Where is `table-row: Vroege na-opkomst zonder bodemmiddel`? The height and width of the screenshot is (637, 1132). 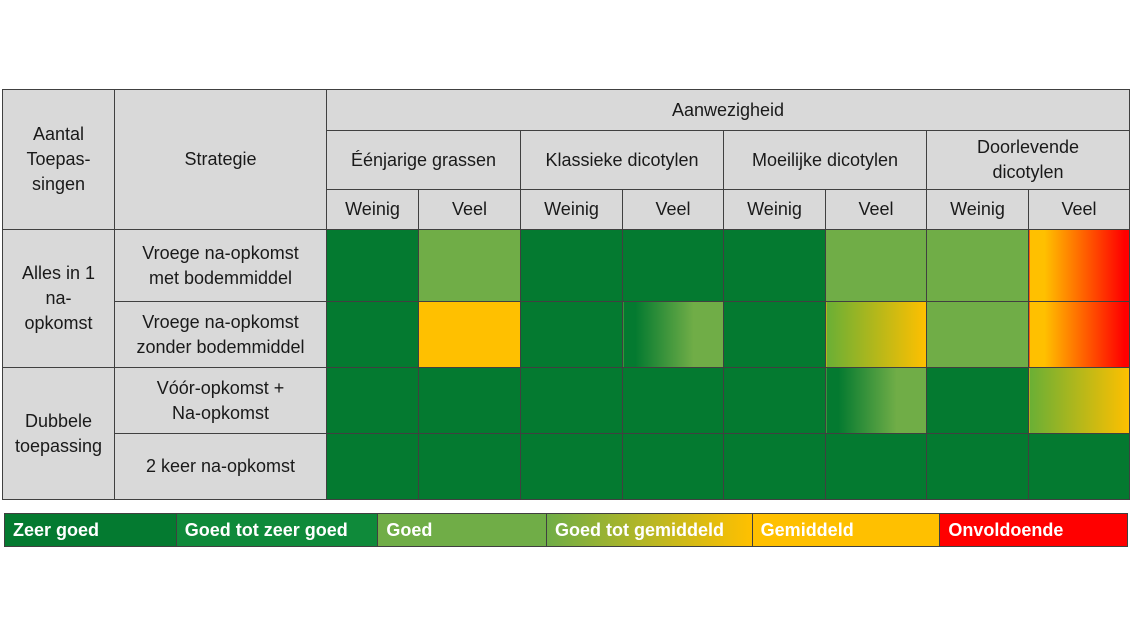 table-row: Vroege na-opkomst zonder bodemmiddel is located at coordinates (566, 334).